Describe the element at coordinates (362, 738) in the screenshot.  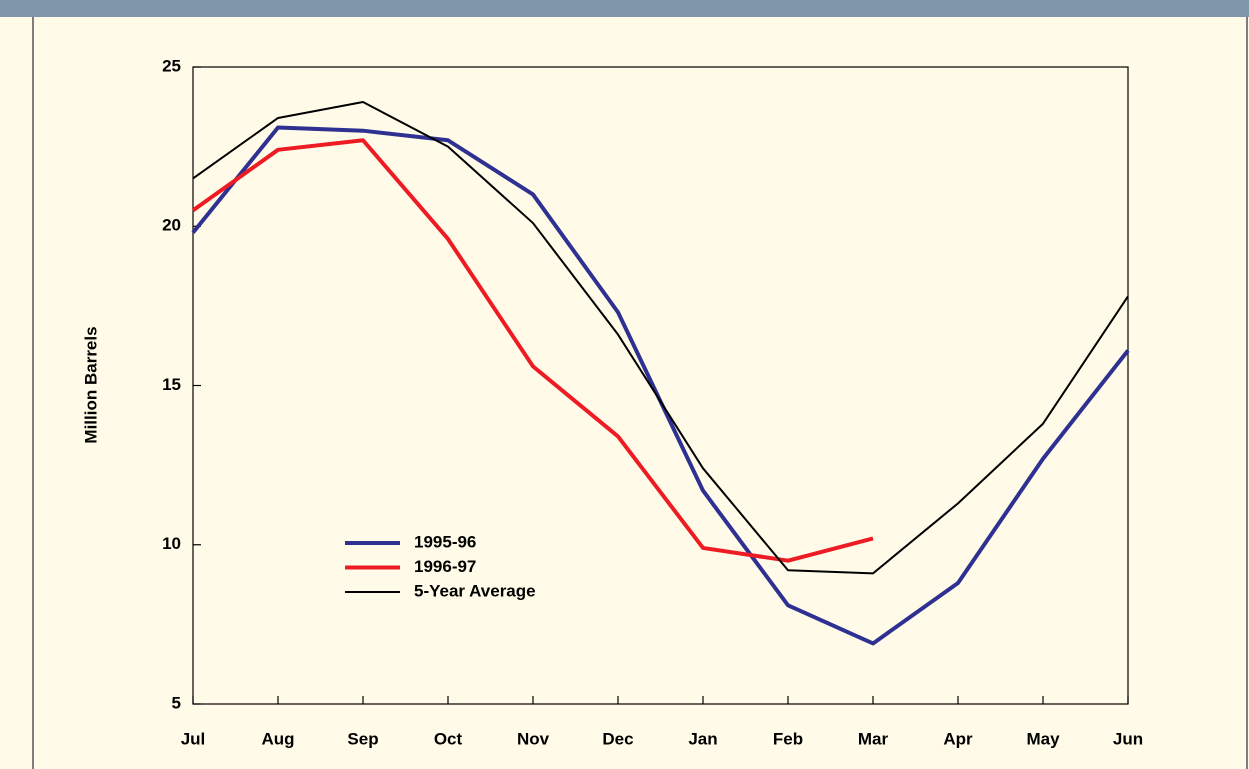
I see `x-tick-label: Sep` at that location.